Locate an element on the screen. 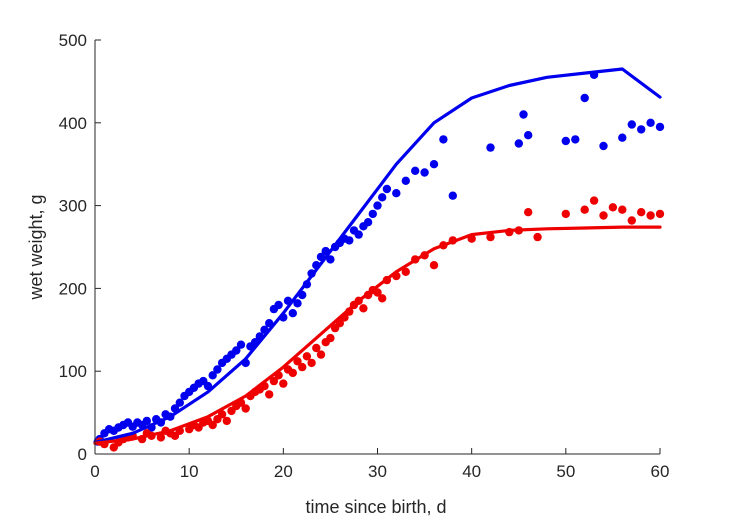 The image size is (729, 521). x-tick-label-2: 20 is located at coordinates (283, 471).